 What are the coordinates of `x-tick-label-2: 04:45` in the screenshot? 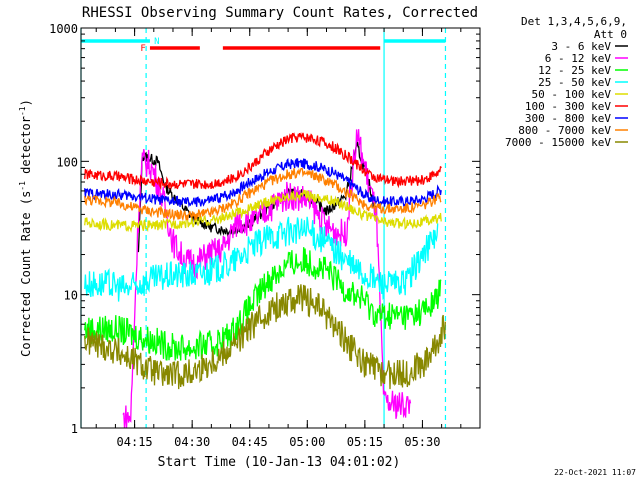 It's located at (250, 442).